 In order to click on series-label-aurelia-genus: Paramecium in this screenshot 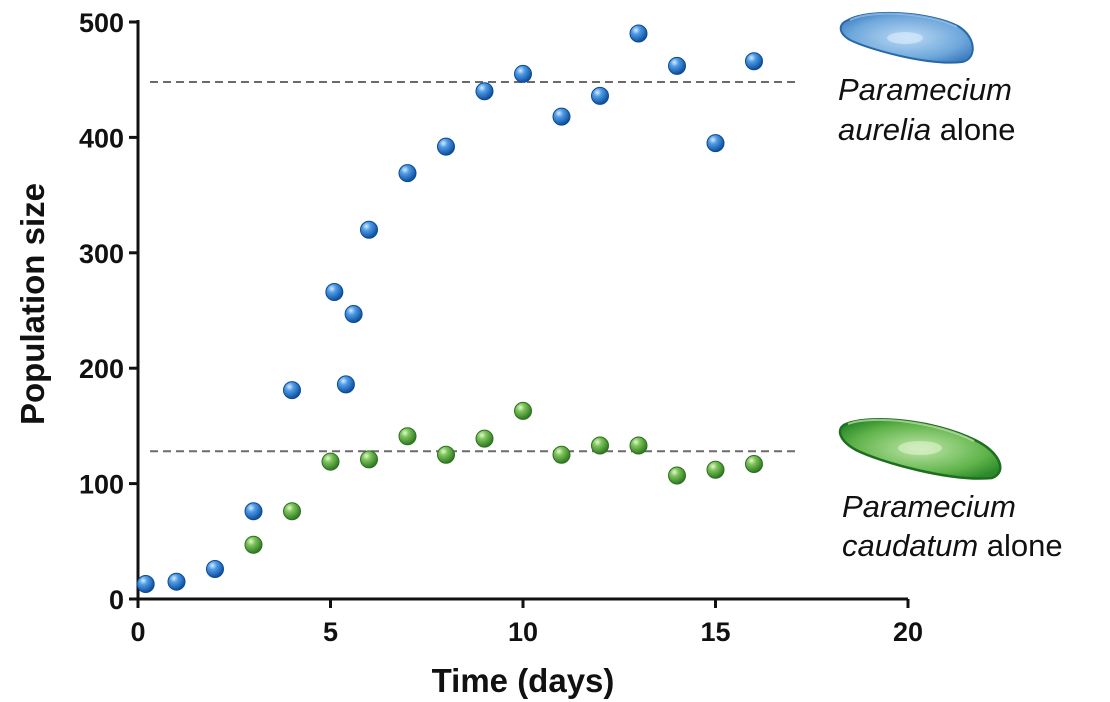, I will do `click(925, 89)`.